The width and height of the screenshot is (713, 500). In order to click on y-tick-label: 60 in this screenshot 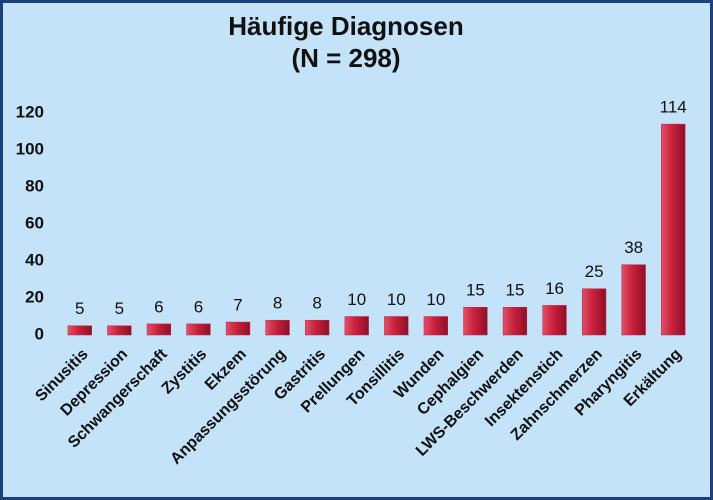, I will do `click(34, 222)`.